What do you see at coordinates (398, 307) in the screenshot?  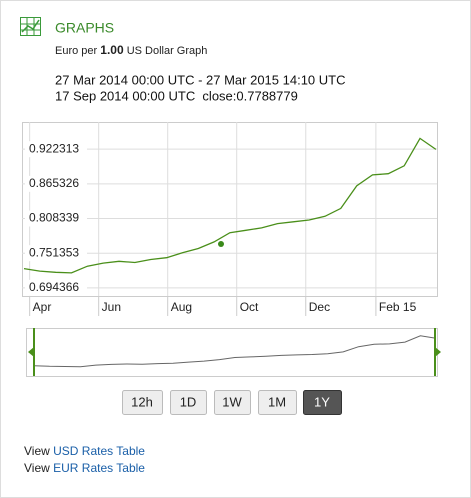 I see `x-tick-label: Feb 15` at bounding box center [398, 307].